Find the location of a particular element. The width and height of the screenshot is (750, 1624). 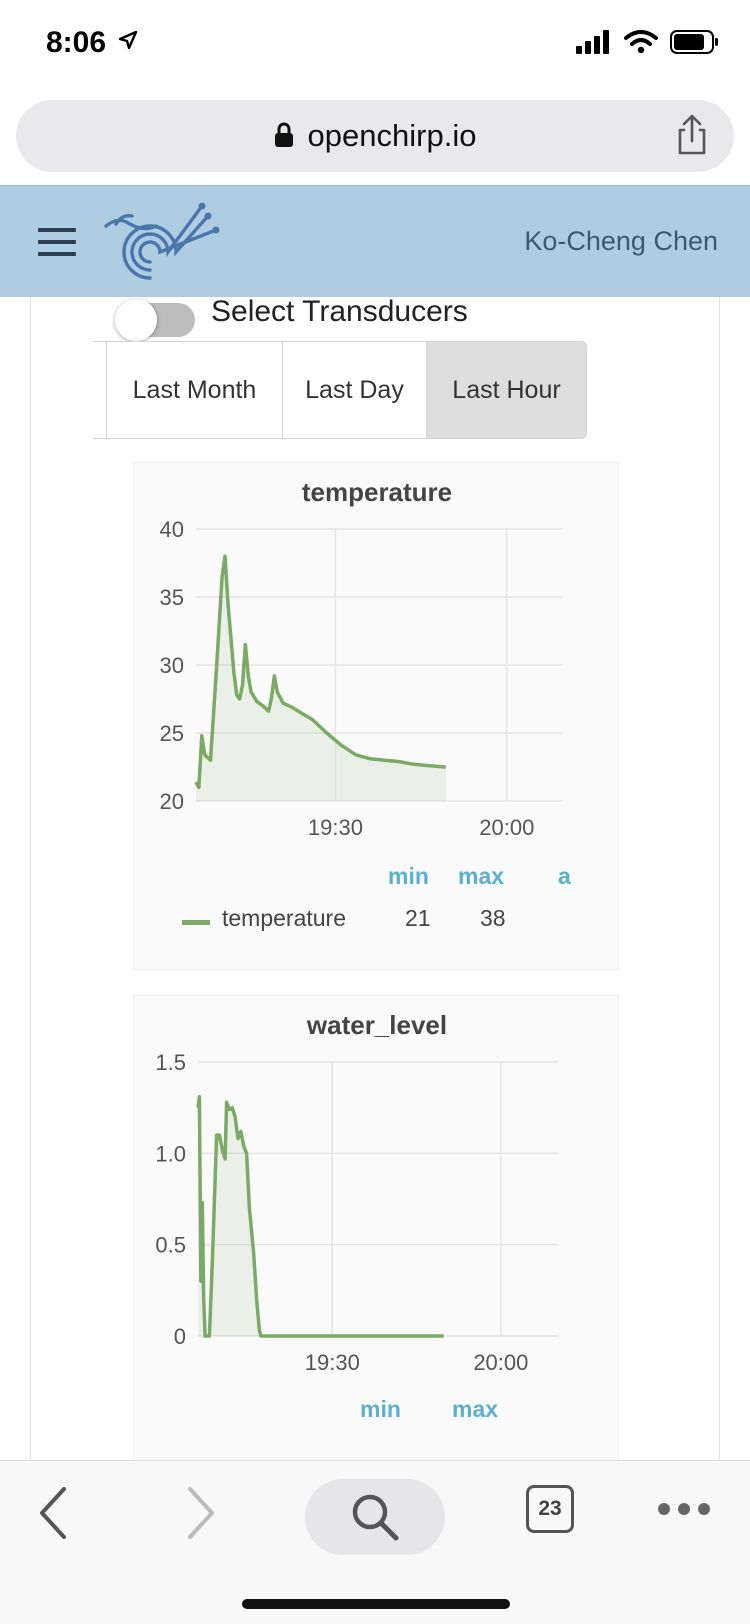

chart-title: temperature is located at coordinates (377, 492).